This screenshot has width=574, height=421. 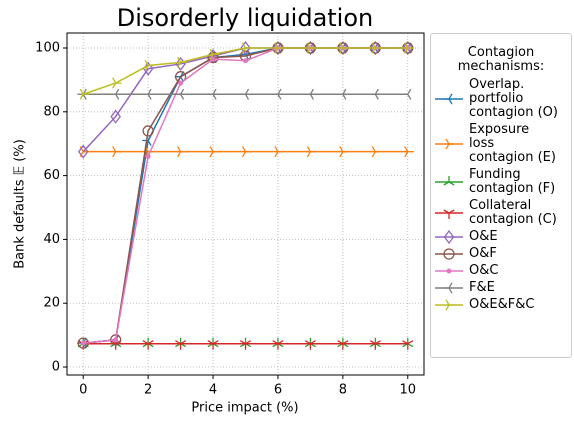 I want to click on x-axis-label: Price impact (%), so click(x=244, y=408).